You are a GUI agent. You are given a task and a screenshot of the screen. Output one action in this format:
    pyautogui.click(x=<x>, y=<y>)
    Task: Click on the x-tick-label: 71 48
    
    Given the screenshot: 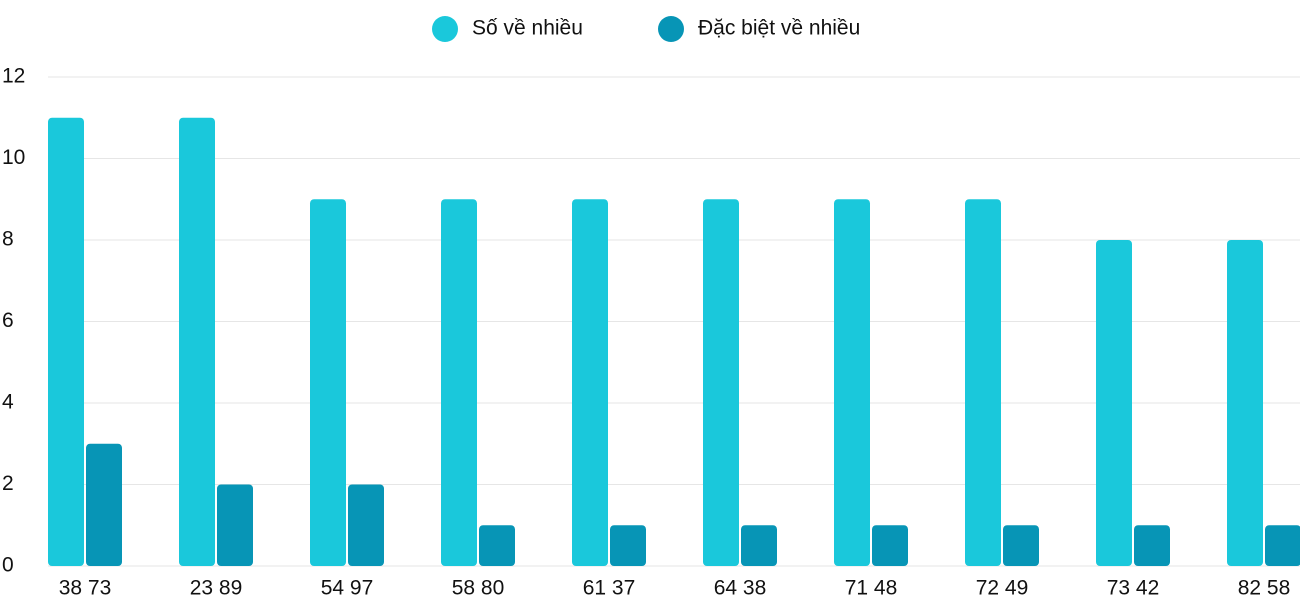 What is the action you would take?
    pyautogui.click(x=871, y=588)
    